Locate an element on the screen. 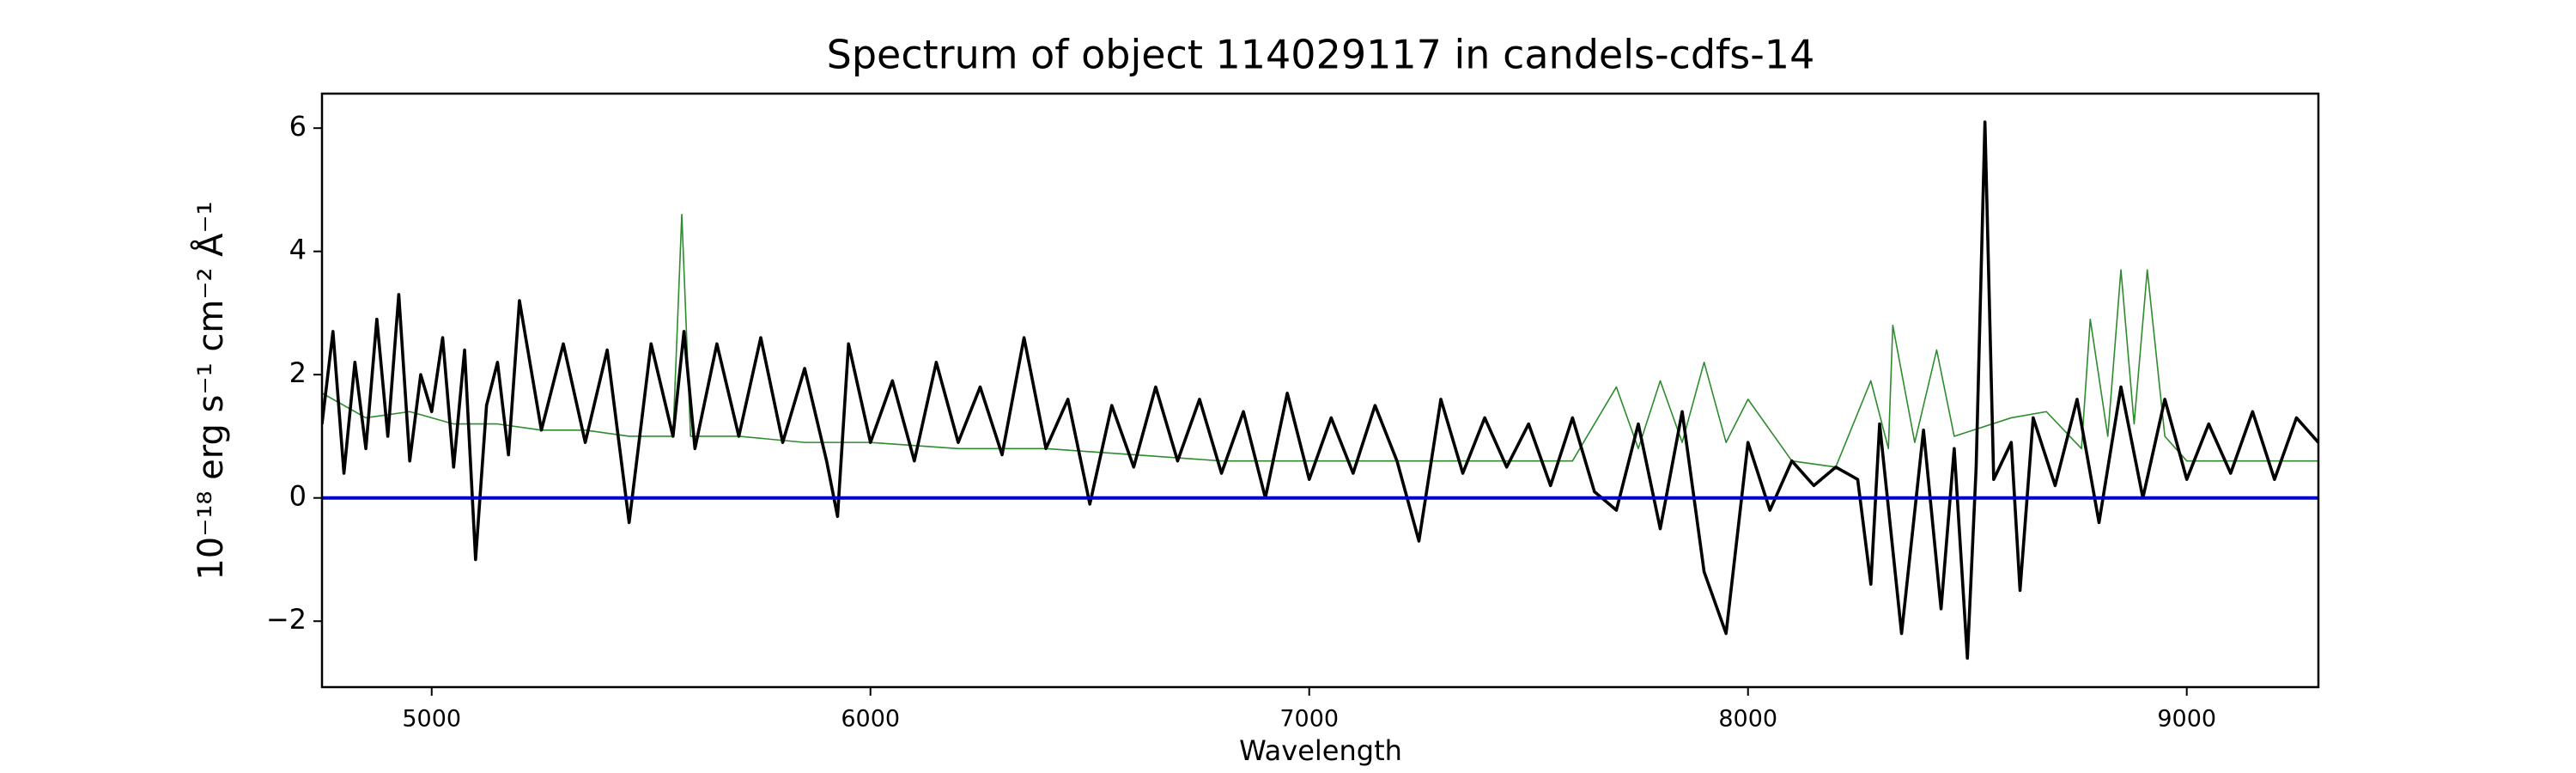 The width and height of the screenshot is (2576, 773). x-tick-label: 6000 is located at coordinates (870, 719).